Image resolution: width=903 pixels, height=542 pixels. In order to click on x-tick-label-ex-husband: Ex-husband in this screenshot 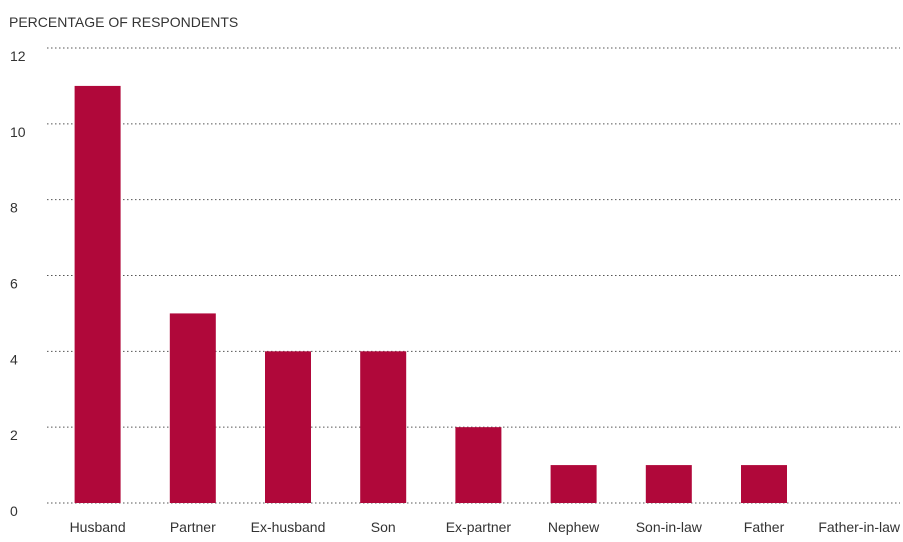, I will do `click(288, 527)`.